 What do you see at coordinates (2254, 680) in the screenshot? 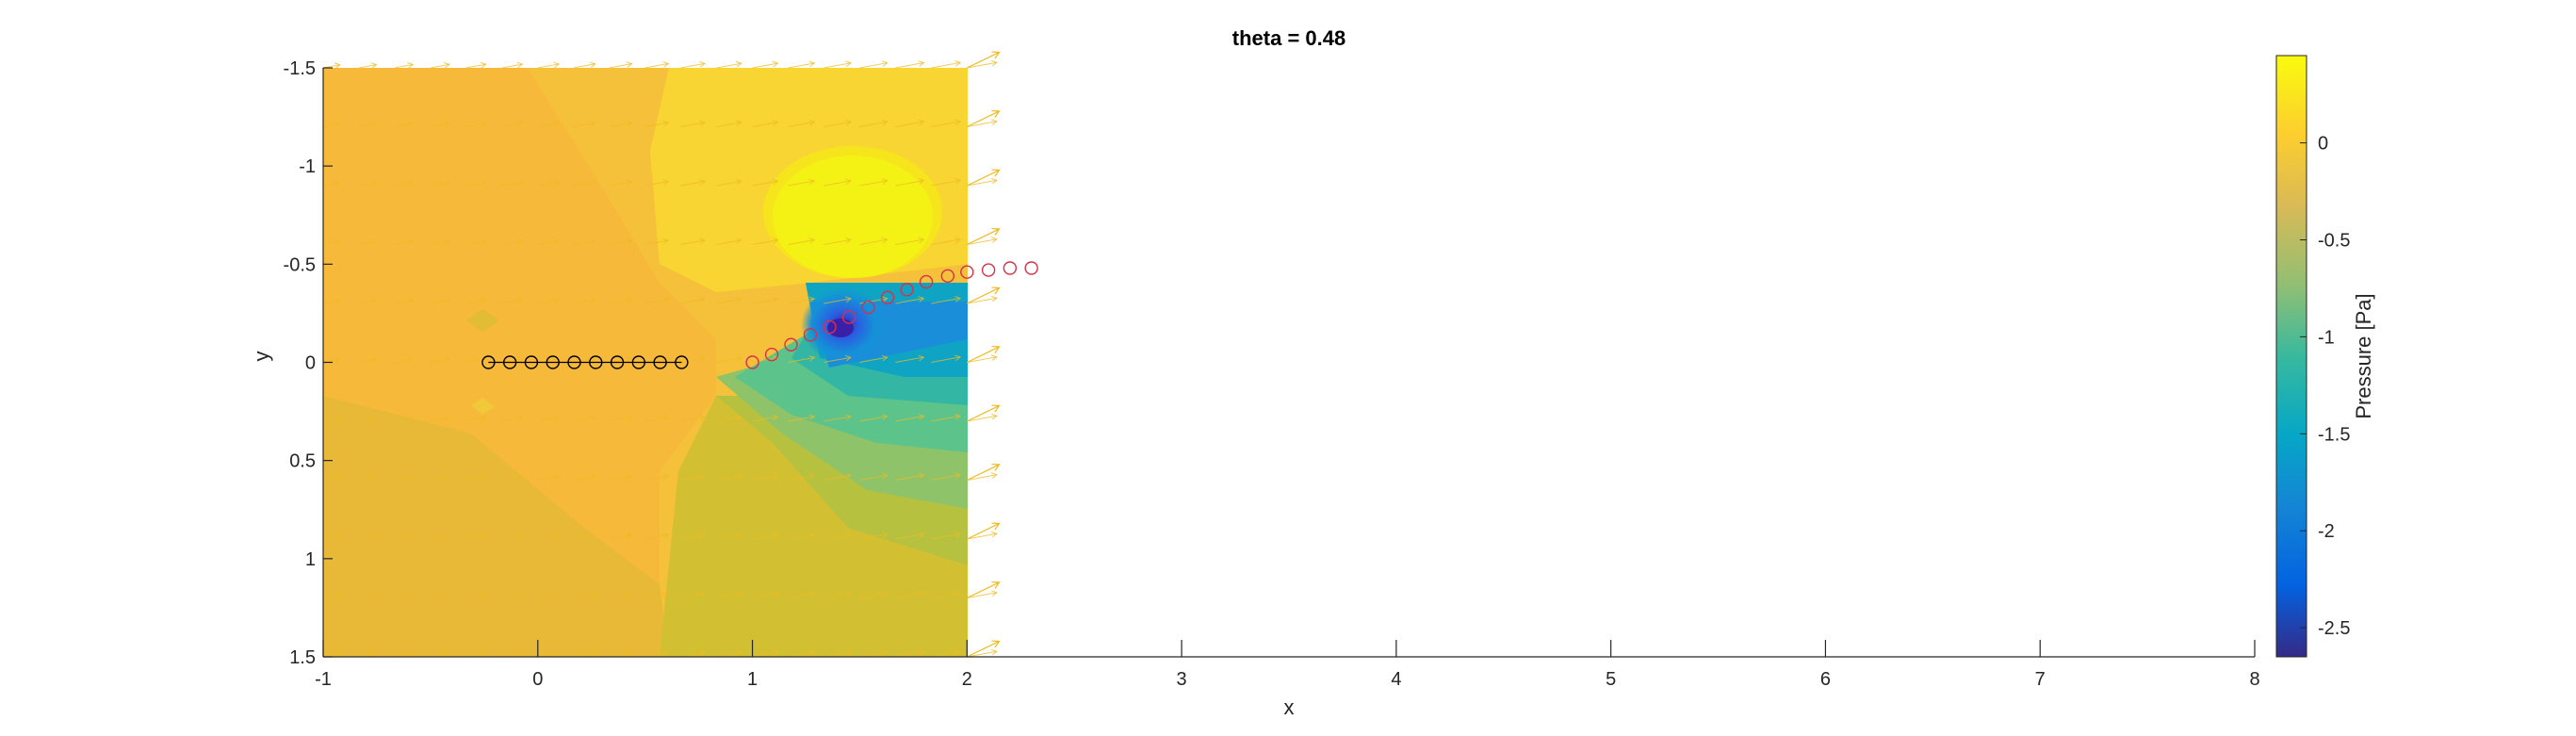
I see `x-tick-label: 8` at bounding box center [2254, 680].